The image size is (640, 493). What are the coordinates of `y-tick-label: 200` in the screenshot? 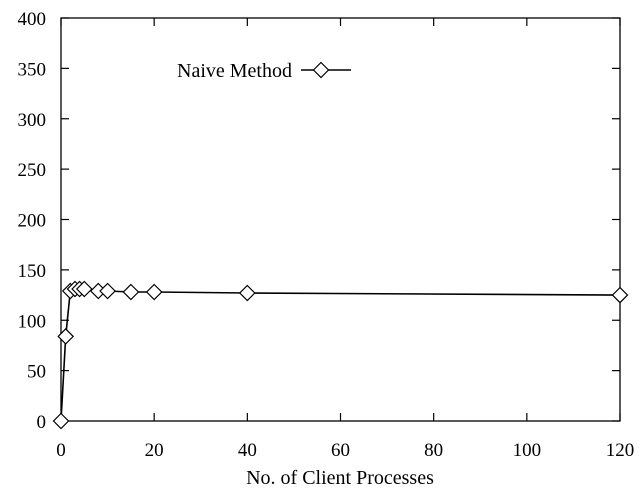 It's located at (32, 221).